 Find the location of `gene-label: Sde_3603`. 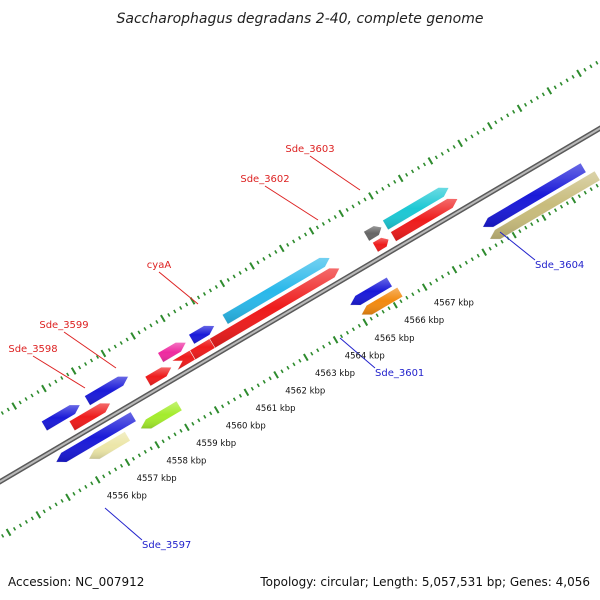

gene-label: Sde_3603 is located at coordinates (309, 149).